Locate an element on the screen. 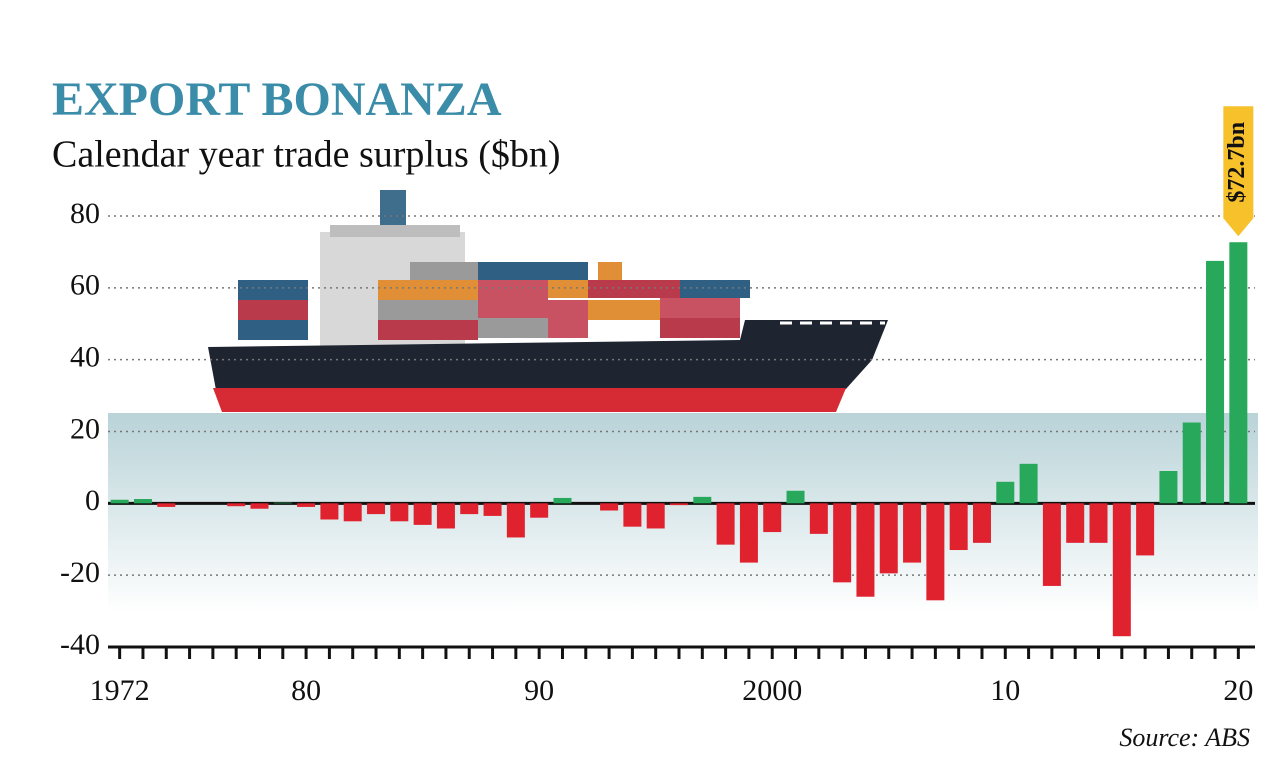 This screenshot has height=784, width=1286. y-tick-label: 80 is located at coordinates (85, 213).